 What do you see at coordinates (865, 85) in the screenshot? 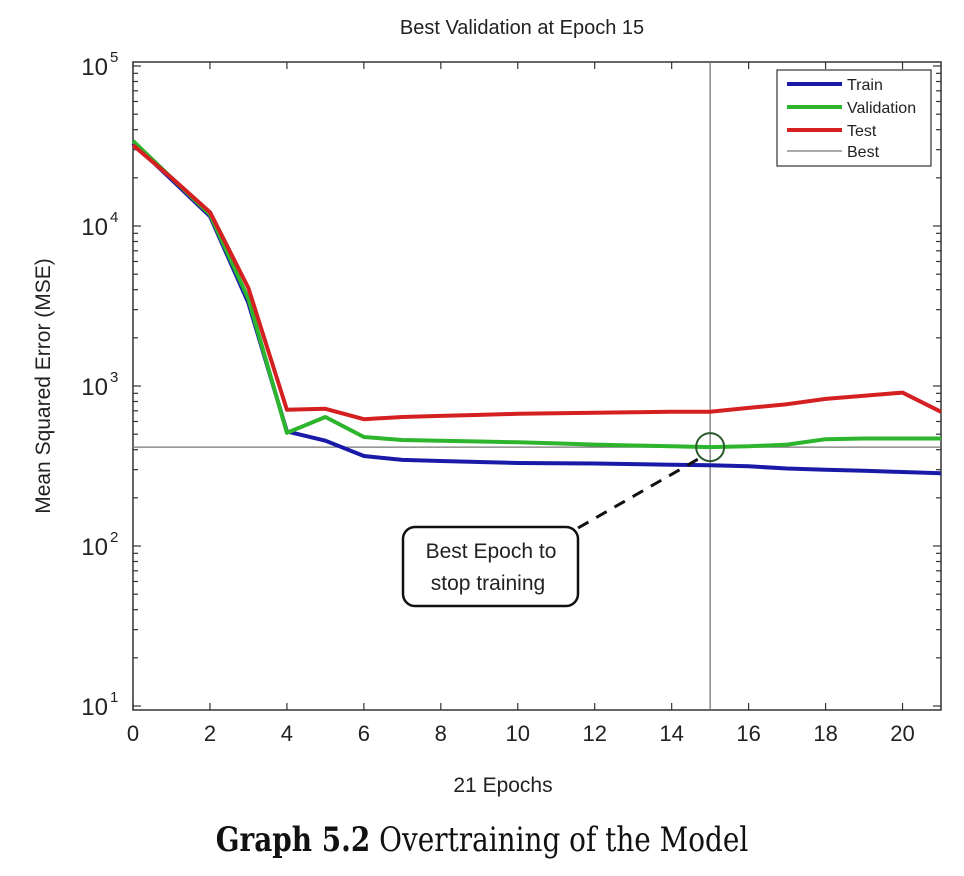
I see `legend-label-train: Train` at bounding box center [865, 85].